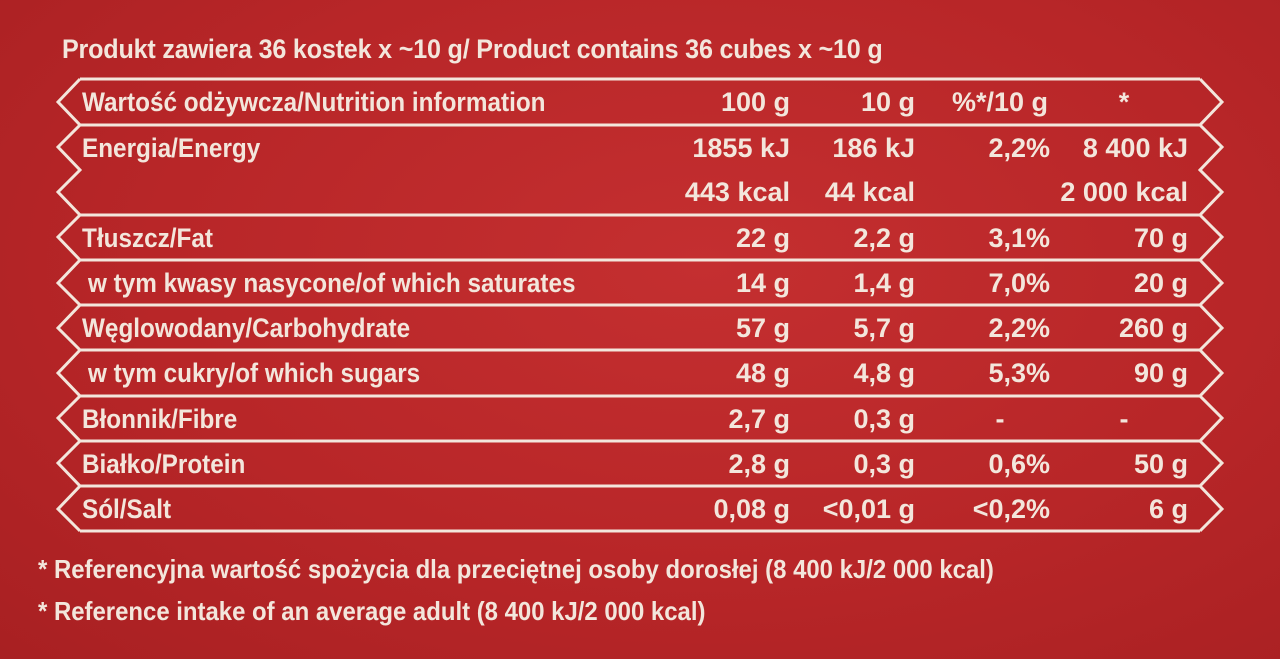 This screenshot has width=1280, height=659. I want to click on value-100g: 0,08 g, so click(751, 509).